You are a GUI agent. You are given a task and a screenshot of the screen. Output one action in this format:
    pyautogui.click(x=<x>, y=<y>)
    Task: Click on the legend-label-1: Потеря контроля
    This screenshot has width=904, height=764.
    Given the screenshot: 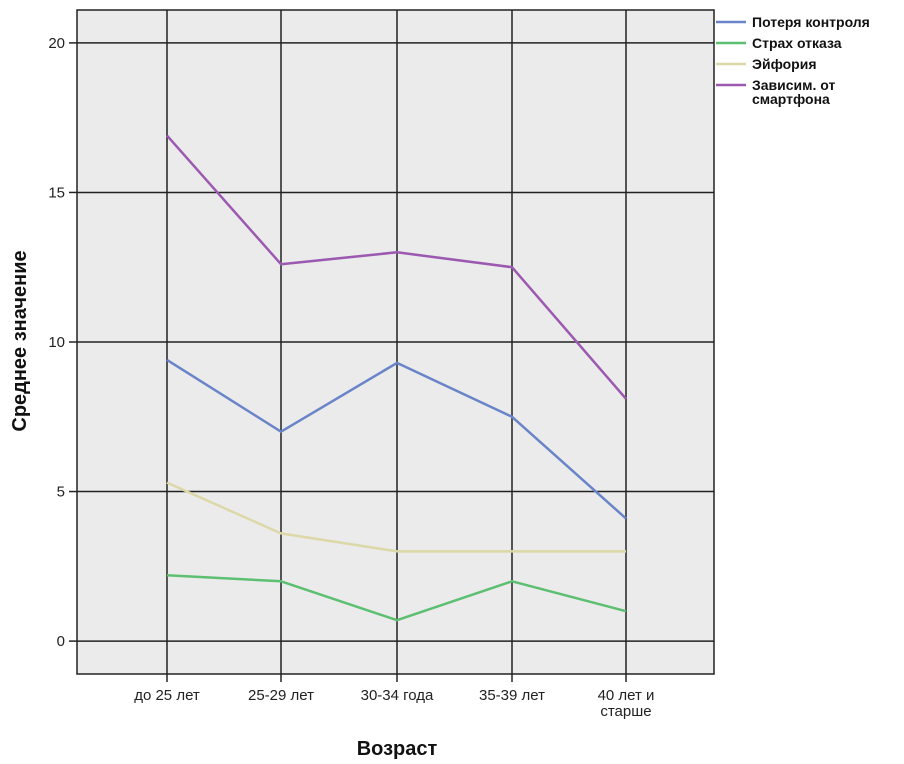 What is the action you would take?
    pyautogui.click(x=811, y=22)
    